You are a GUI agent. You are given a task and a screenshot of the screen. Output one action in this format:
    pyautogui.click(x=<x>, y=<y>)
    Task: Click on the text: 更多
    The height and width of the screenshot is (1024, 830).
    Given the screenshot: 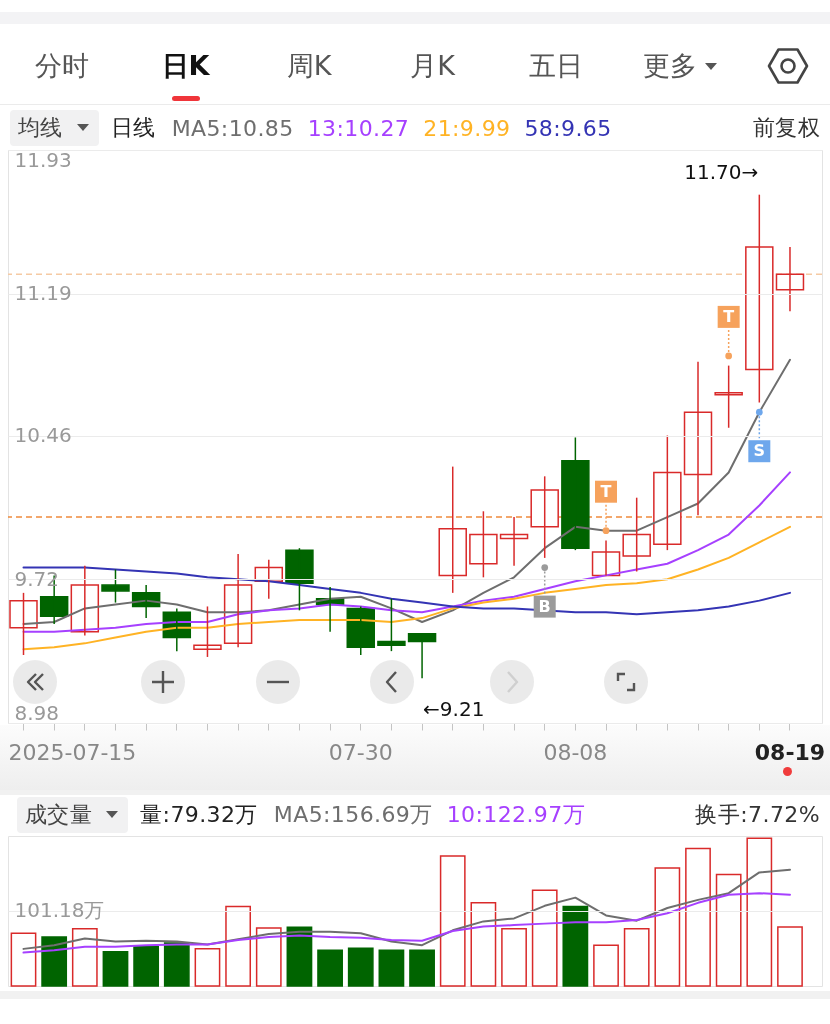 What is the action you would take?
    pyautogui.click(x=669, y=66)
    